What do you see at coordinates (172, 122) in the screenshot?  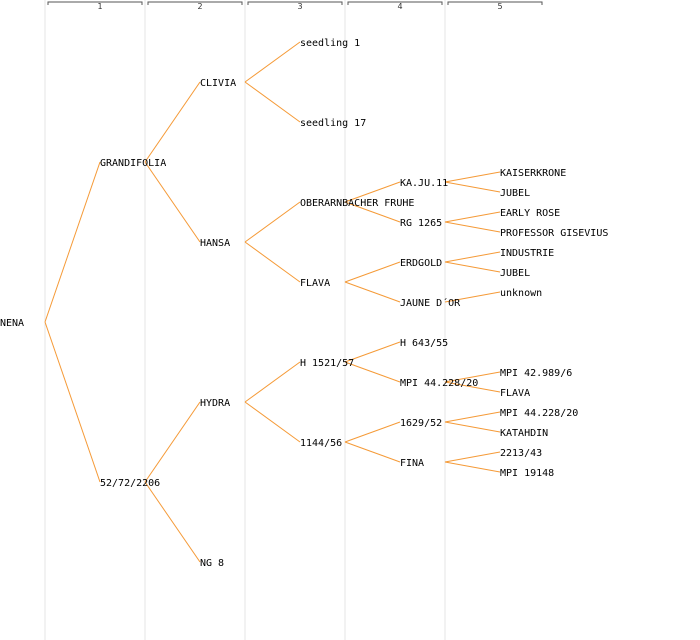 I see `edge-to-clivia` at bounding box center [172, 122].